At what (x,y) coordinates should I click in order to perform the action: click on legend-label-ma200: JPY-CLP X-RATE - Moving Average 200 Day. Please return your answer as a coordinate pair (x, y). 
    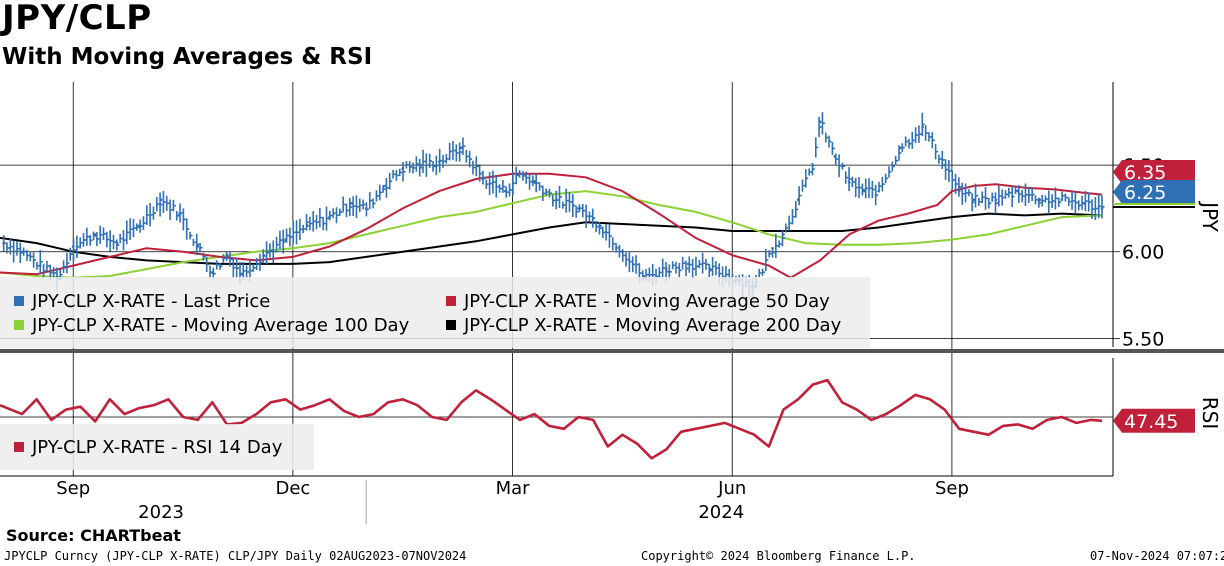
    Looking at the image, I should click on (653, 325).